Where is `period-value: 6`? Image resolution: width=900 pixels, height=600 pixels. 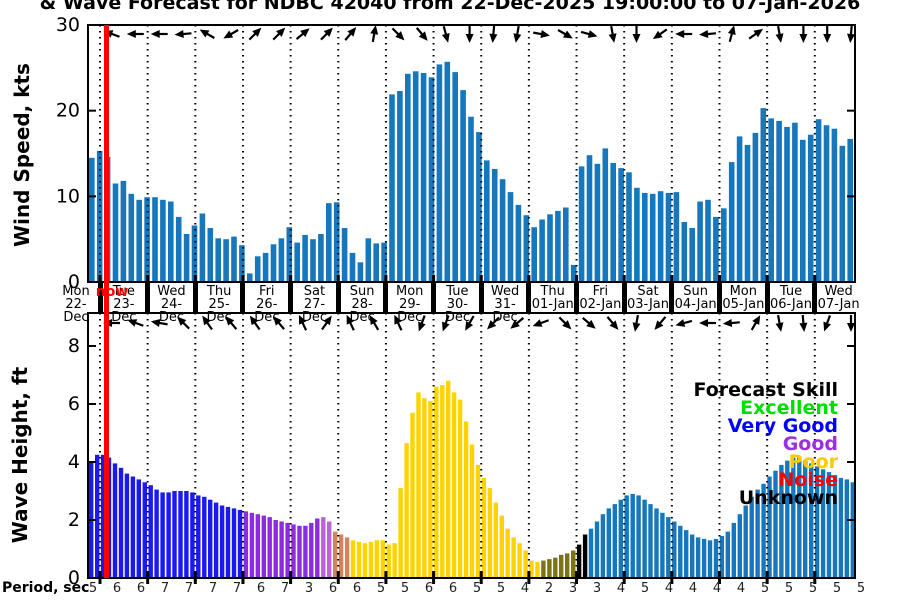 period-value: 6 is located at coordinates (141, 588).